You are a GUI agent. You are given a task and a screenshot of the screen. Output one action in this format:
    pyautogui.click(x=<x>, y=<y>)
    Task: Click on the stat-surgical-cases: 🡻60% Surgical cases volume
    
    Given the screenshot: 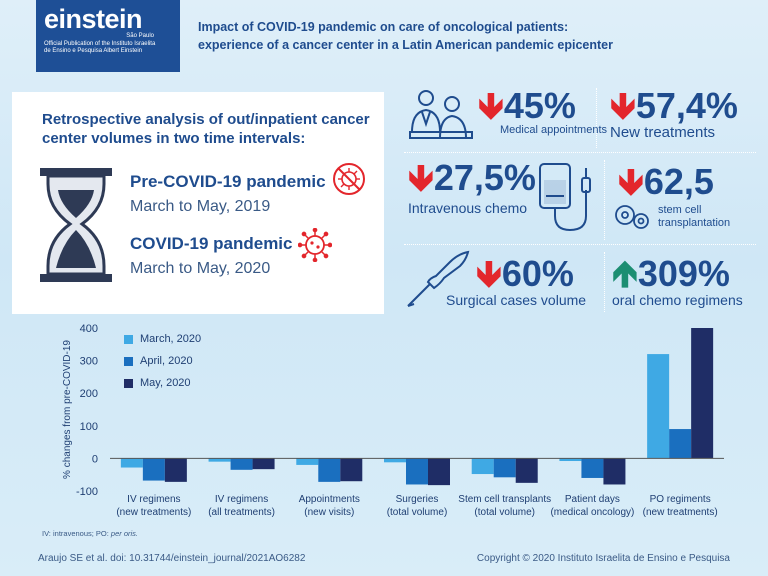 What is the action you would take?
    pyautogui.click(x=516, y=281)
    